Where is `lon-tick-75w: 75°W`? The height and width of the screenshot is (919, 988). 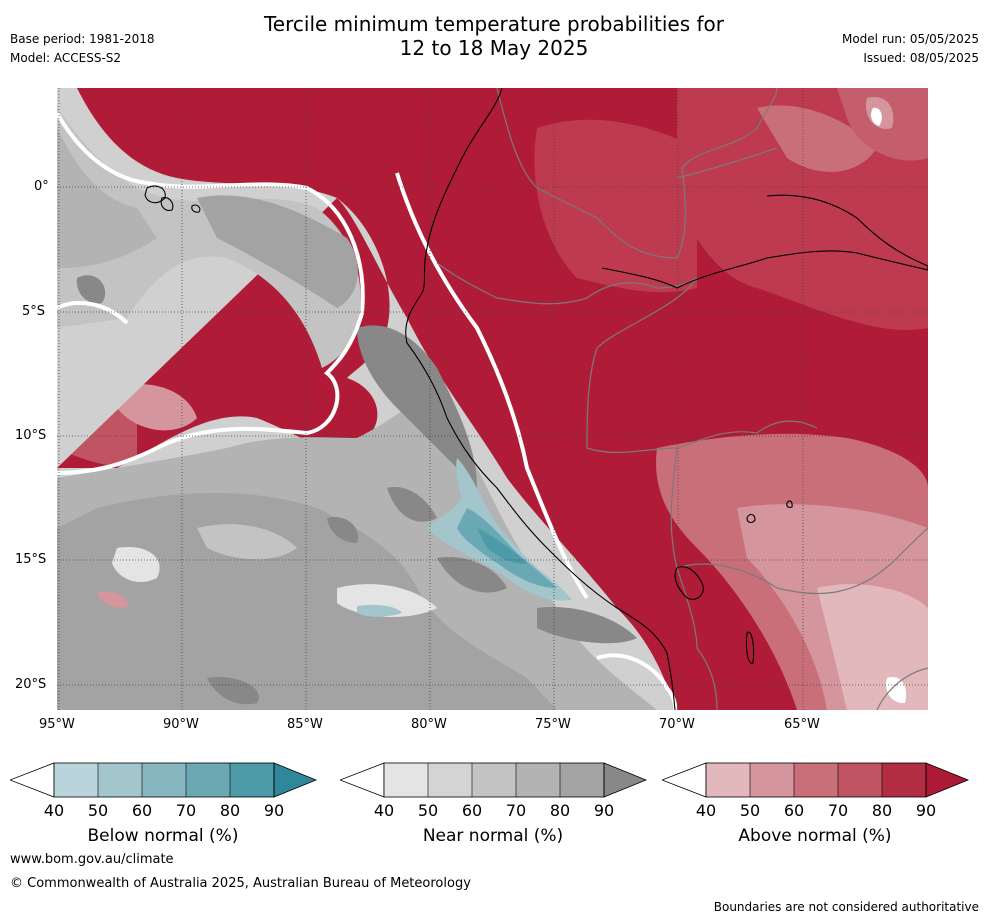
lon-tick-75w: 75°W is located at coordinates (553, 724).